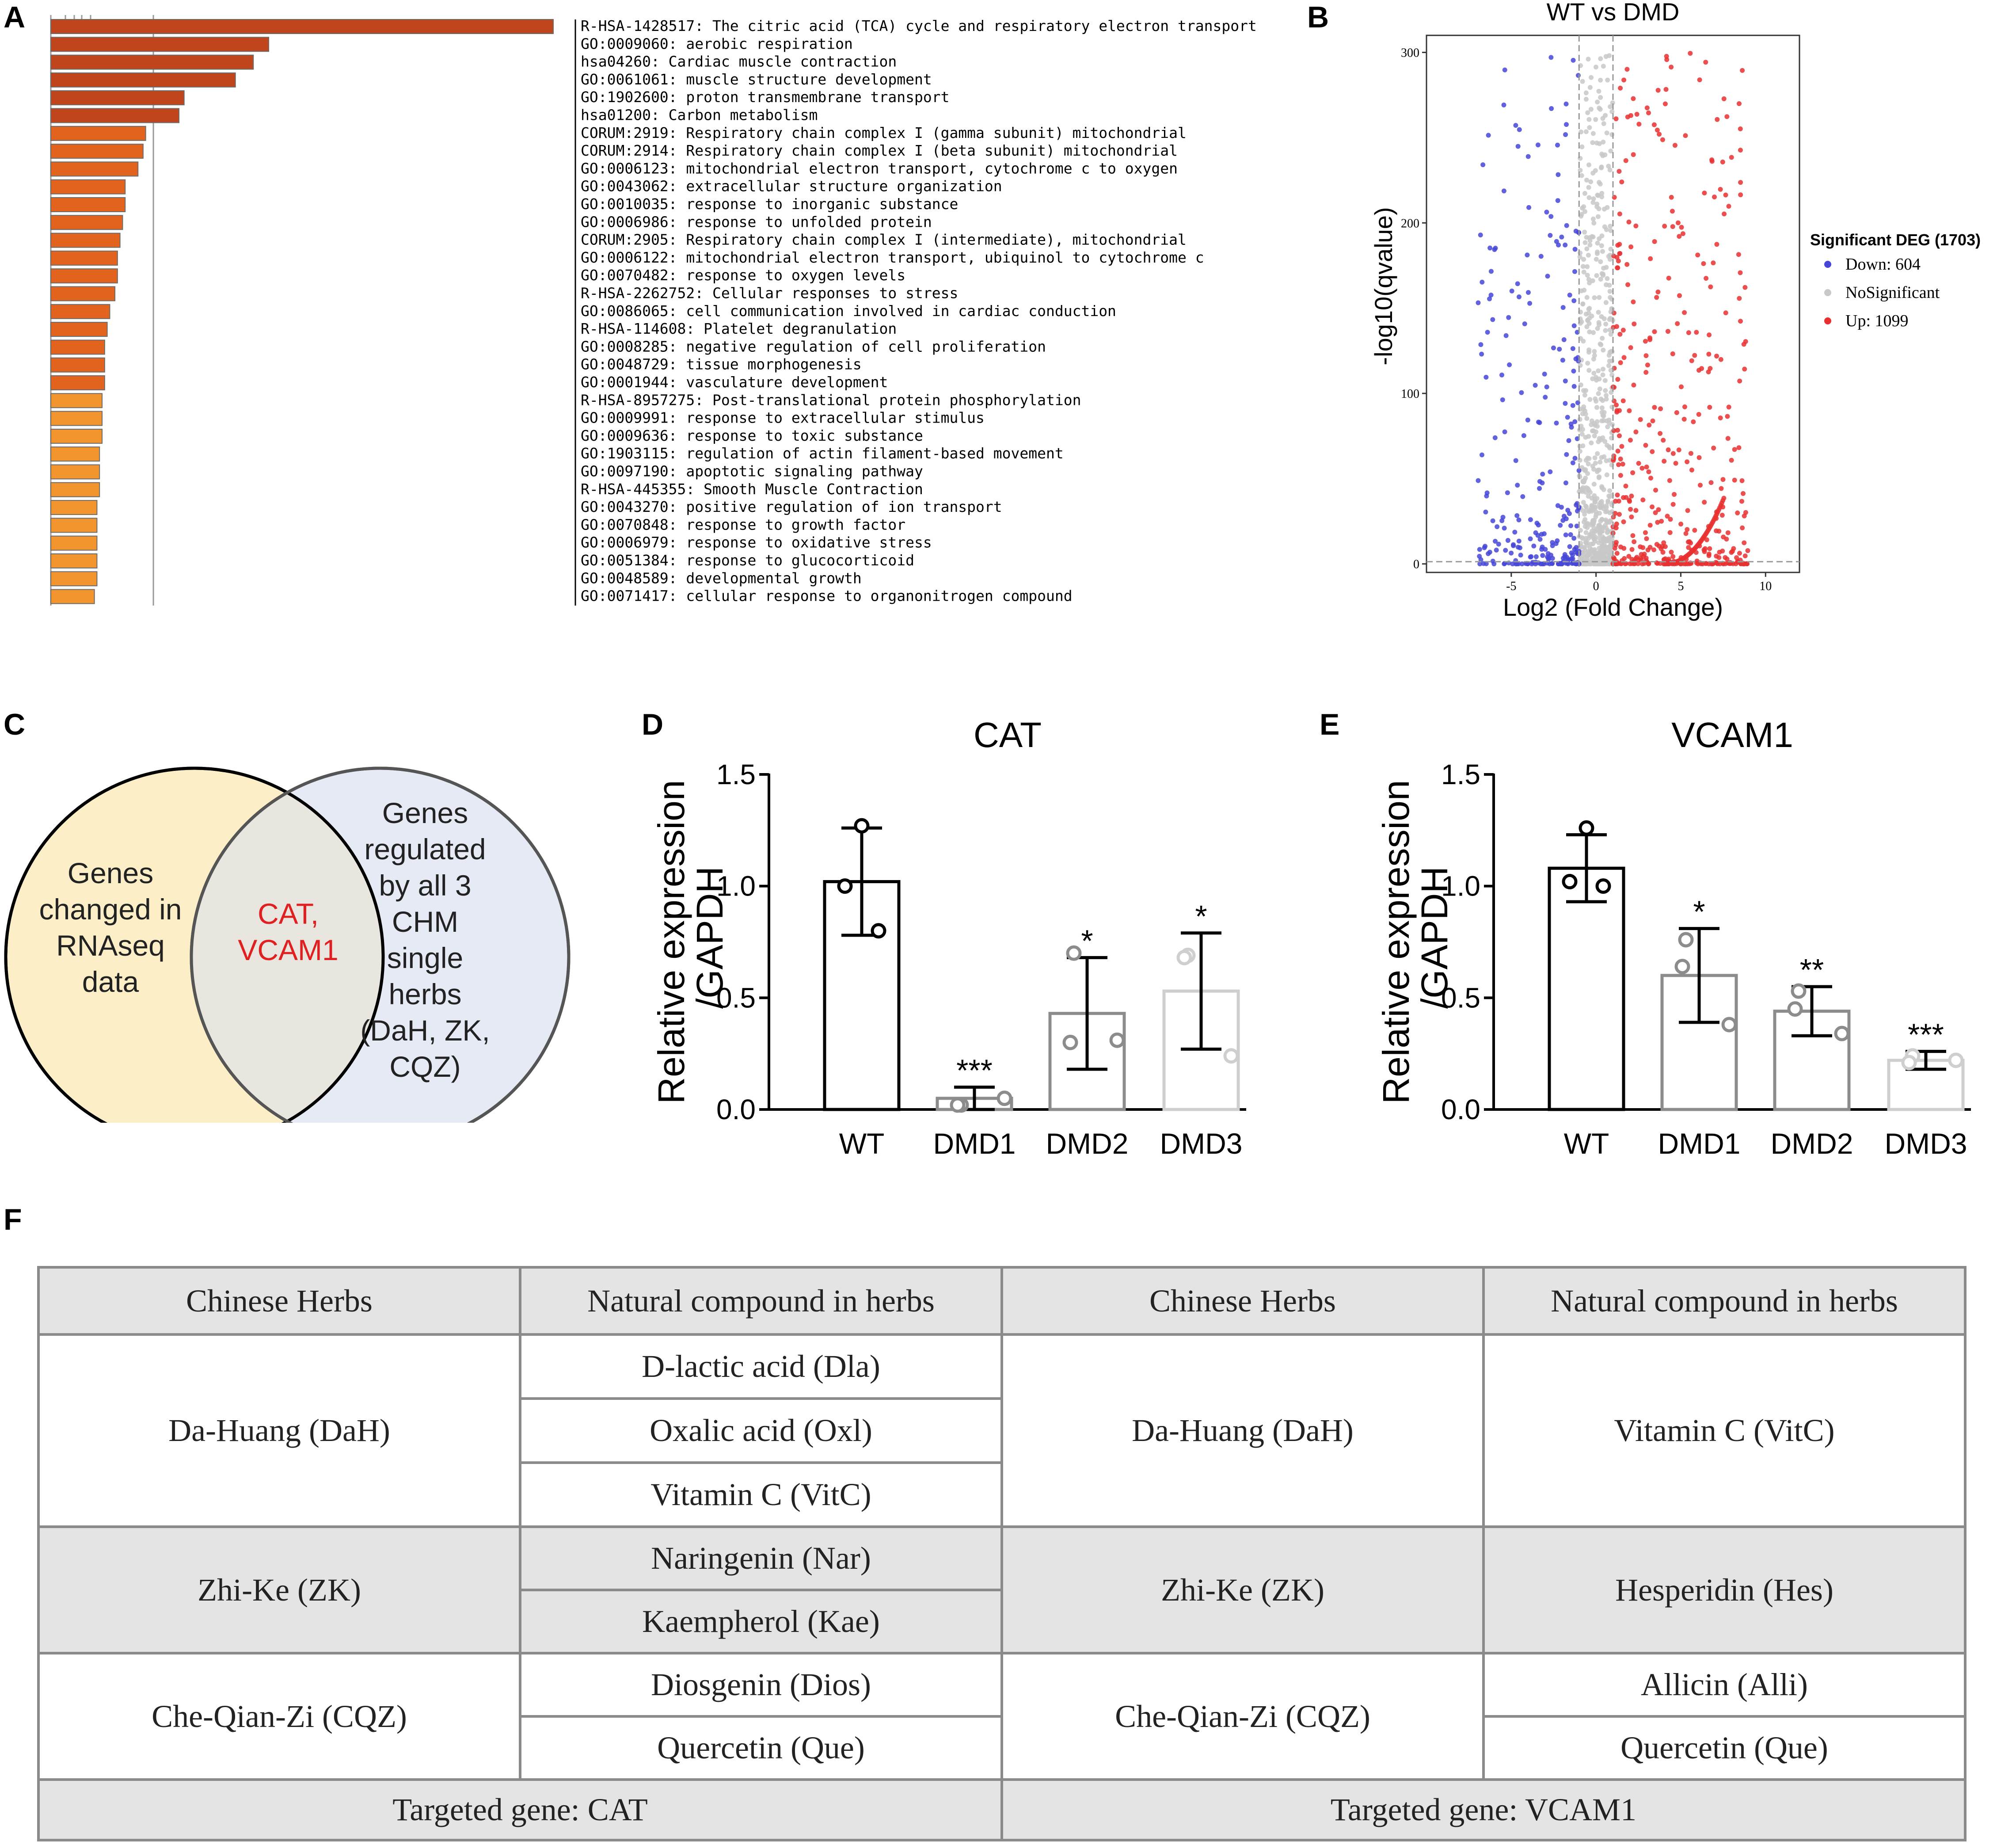 This screenshot has height=1845, width=2016. I want to click on e-significance-2: **, so click(1812, 970).